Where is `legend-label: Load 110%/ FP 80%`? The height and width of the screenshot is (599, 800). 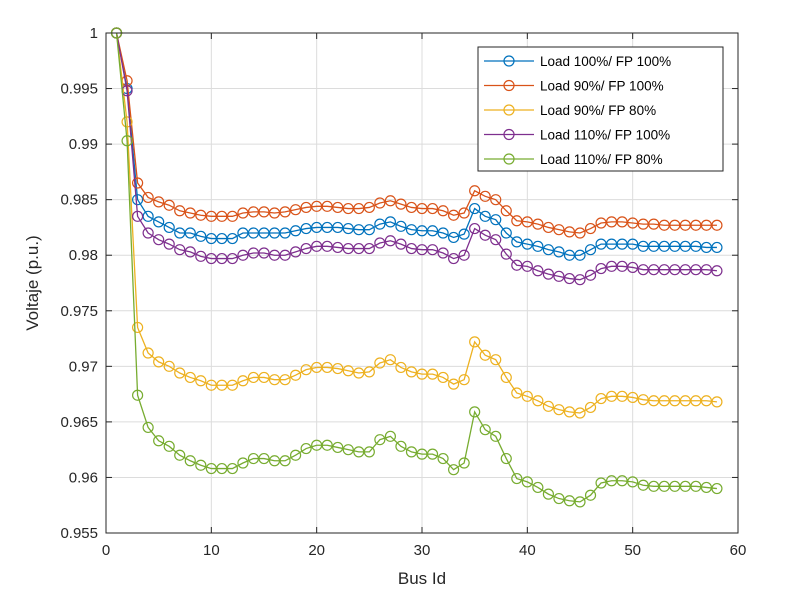 legend-label: Load 110%/ FP 80% is located at coordinates (601, 159).